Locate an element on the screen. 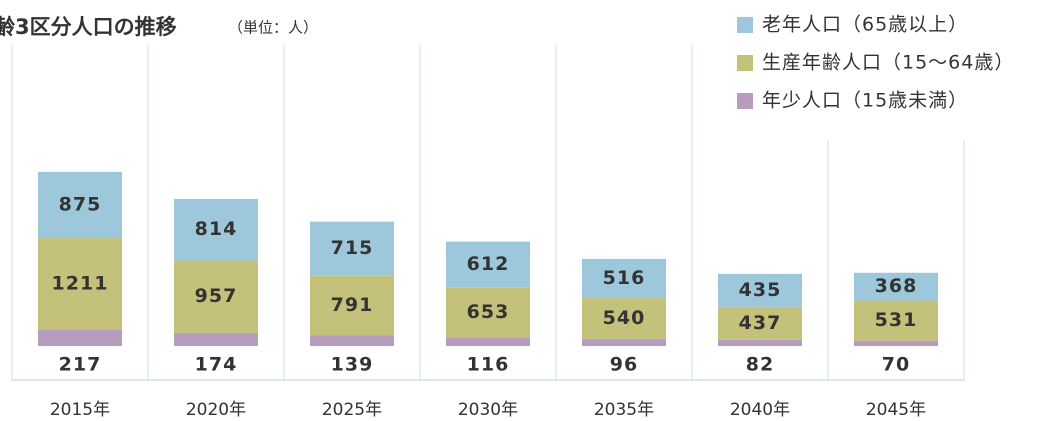 The image size is (1061, 421). data-label: 217 is located at coordinates (80, 365).